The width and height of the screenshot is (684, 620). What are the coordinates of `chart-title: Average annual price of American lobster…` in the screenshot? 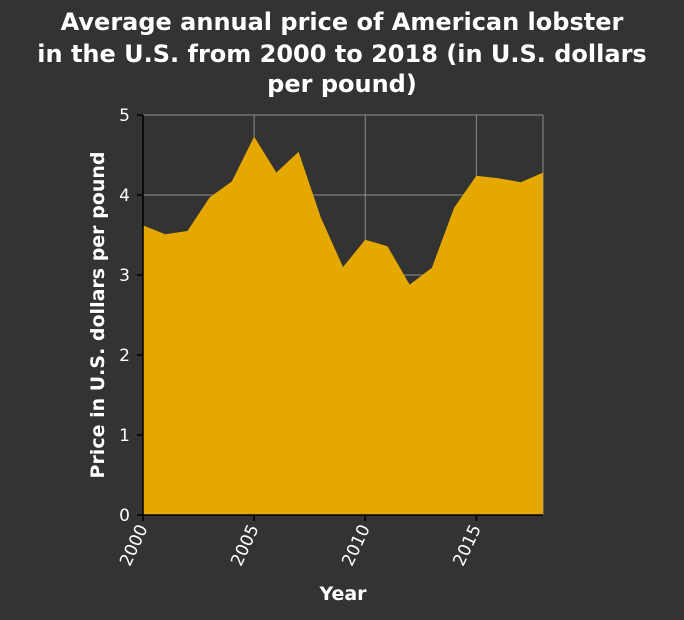 It's located at (341, 53).